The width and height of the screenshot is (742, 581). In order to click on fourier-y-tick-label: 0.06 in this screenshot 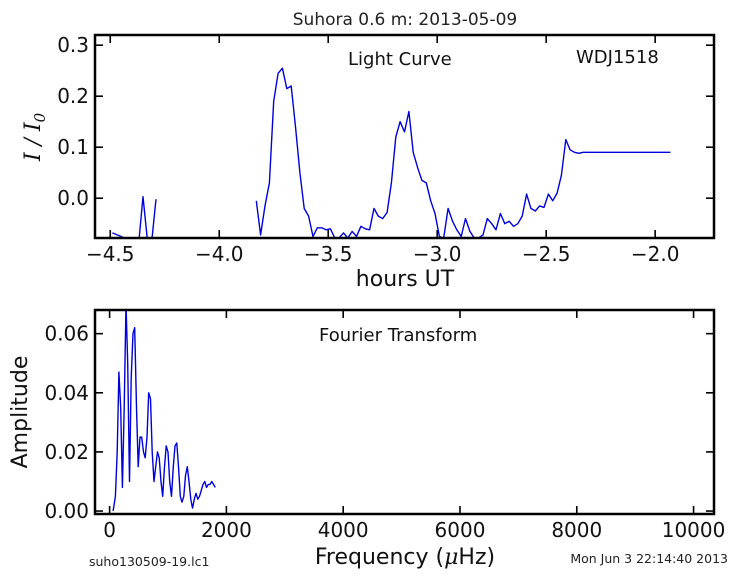, I will do `click(66, 334)`.